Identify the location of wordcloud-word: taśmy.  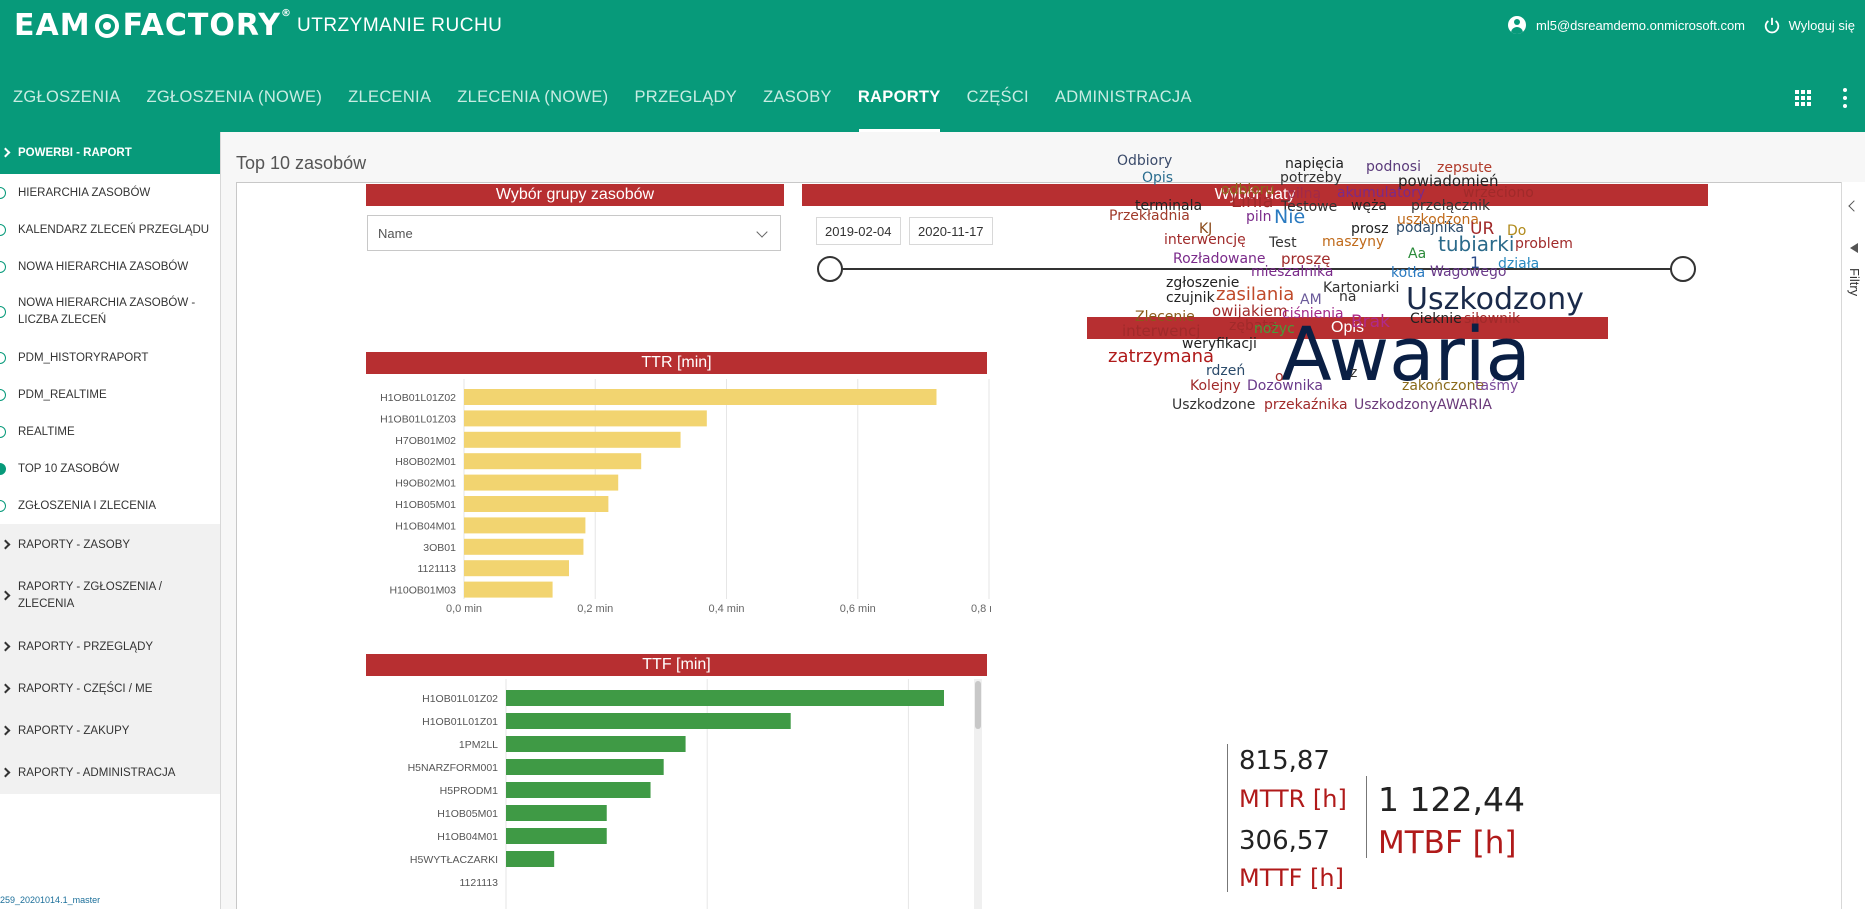
(1497, 386).